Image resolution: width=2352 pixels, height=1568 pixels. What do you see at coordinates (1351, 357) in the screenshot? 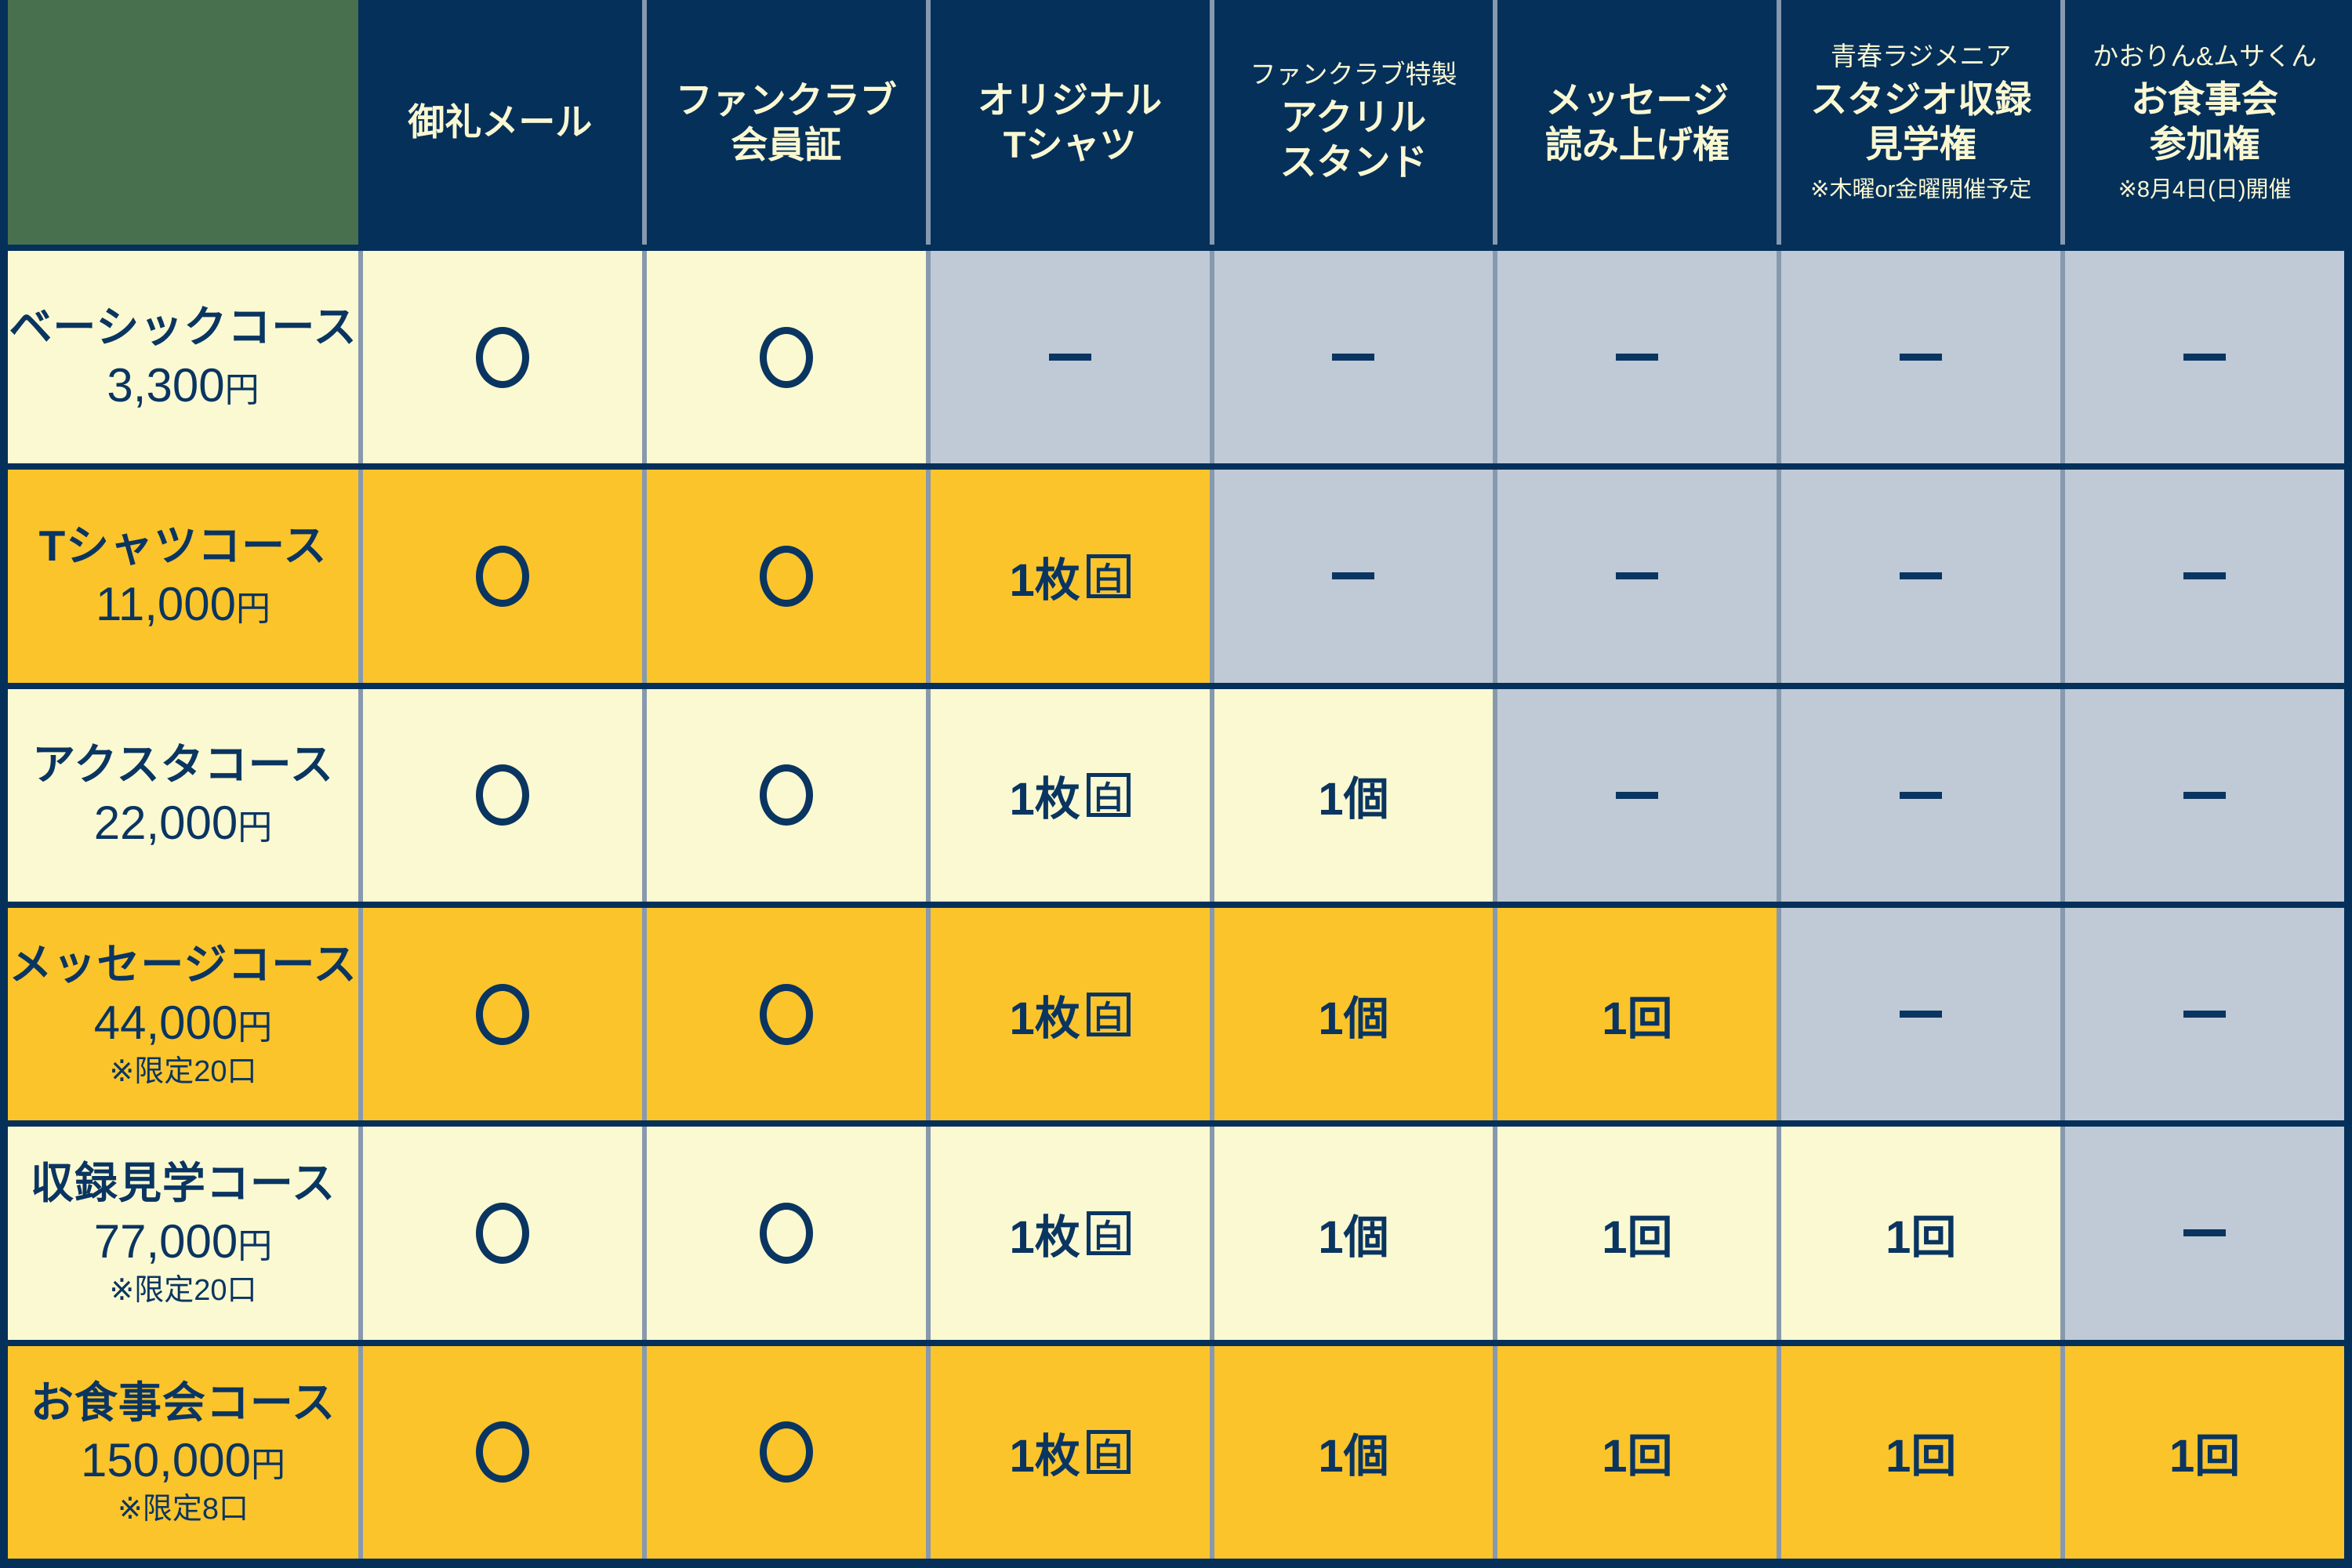
I see `benefit-cell-r1-c4` at bounding box center [1351, 357].